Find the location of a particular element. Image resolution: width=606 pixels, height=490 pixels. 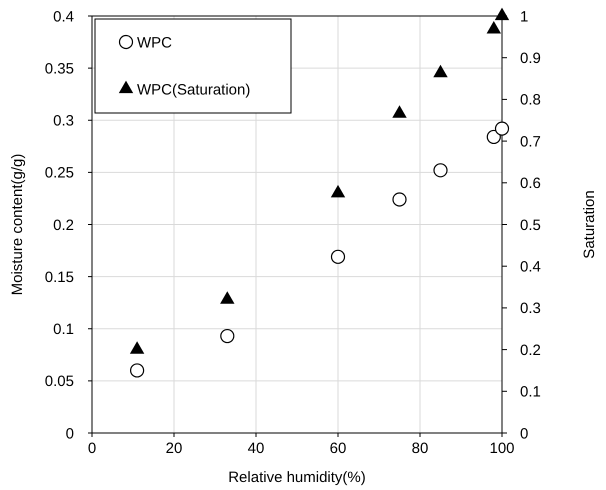

y2-tick-label: 0.3 is located at coordinates (530, 309).